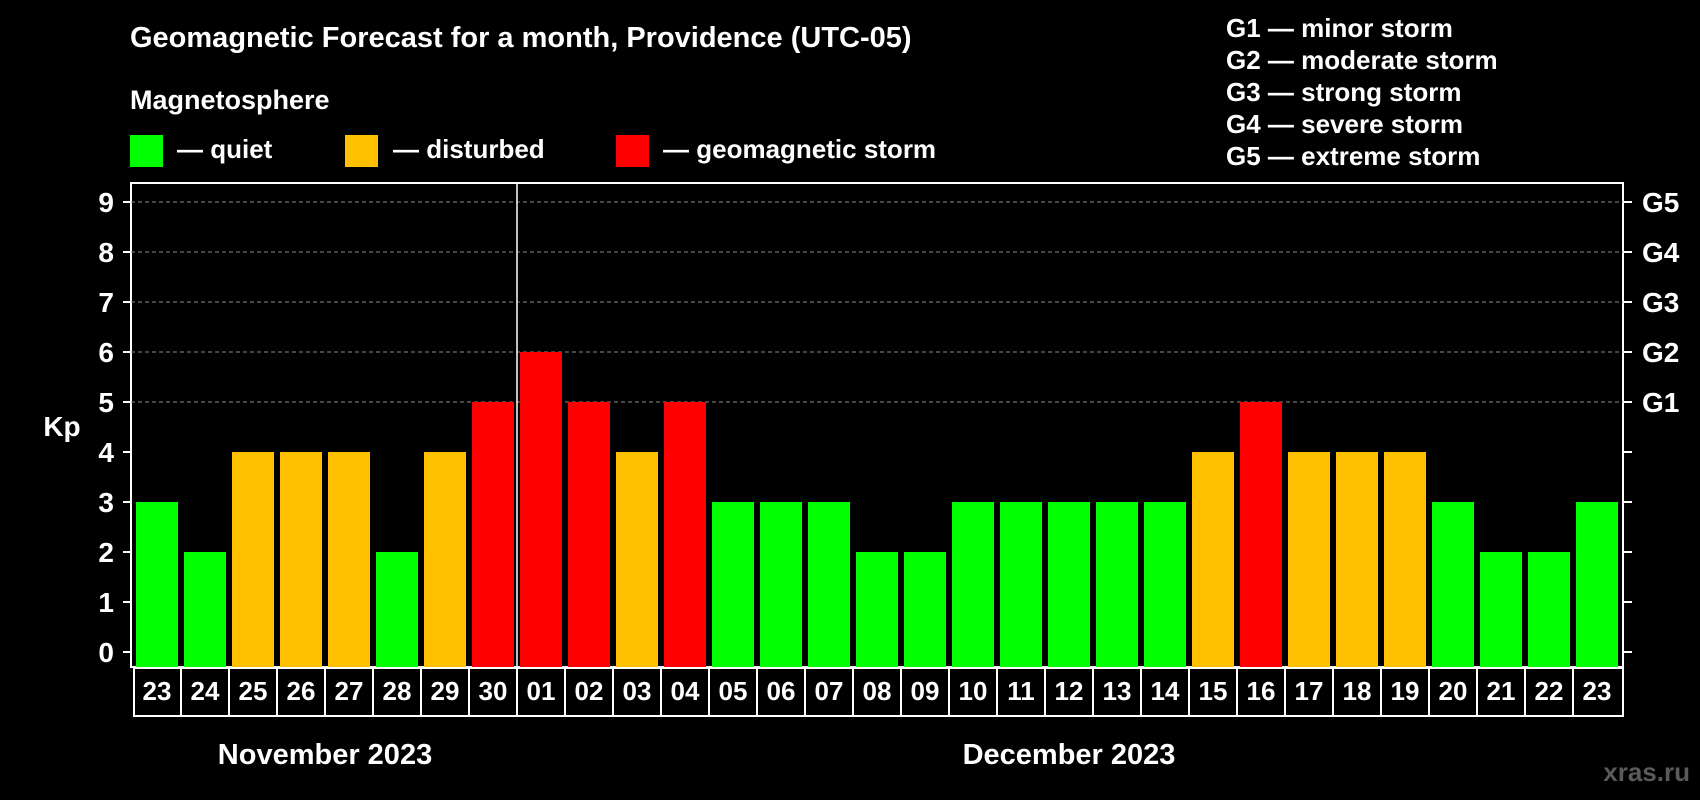 The image size is (1700, 800). I want to click on right-axis-label: G4, so click(1661, 252).